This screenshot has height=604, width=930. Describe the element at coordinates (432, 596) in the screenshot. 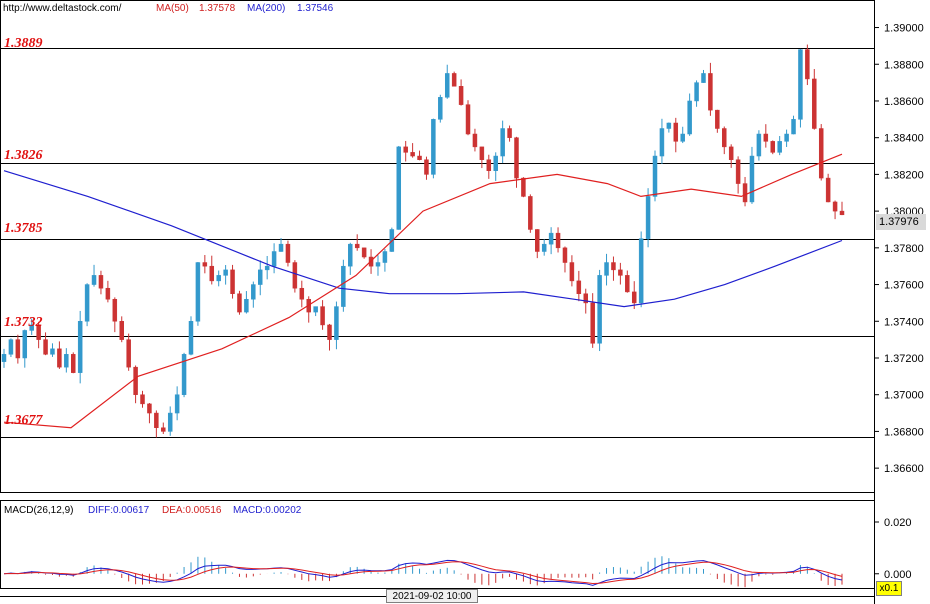

I see `crosshair-date: 2021-09-02 10:00` at that location.